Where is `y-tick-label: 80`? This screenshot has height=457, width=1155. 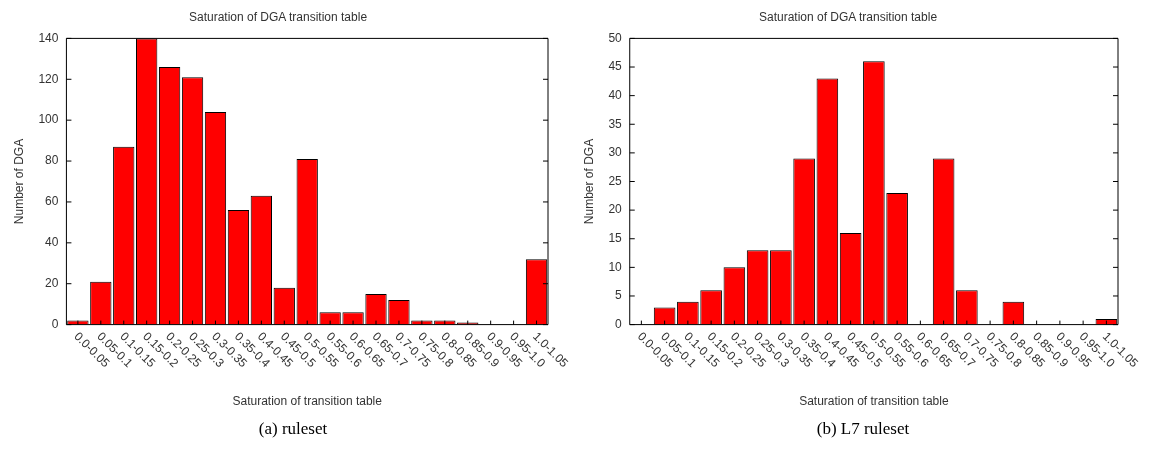
y-tick-label: 80 is located at coordinates (52, 160).